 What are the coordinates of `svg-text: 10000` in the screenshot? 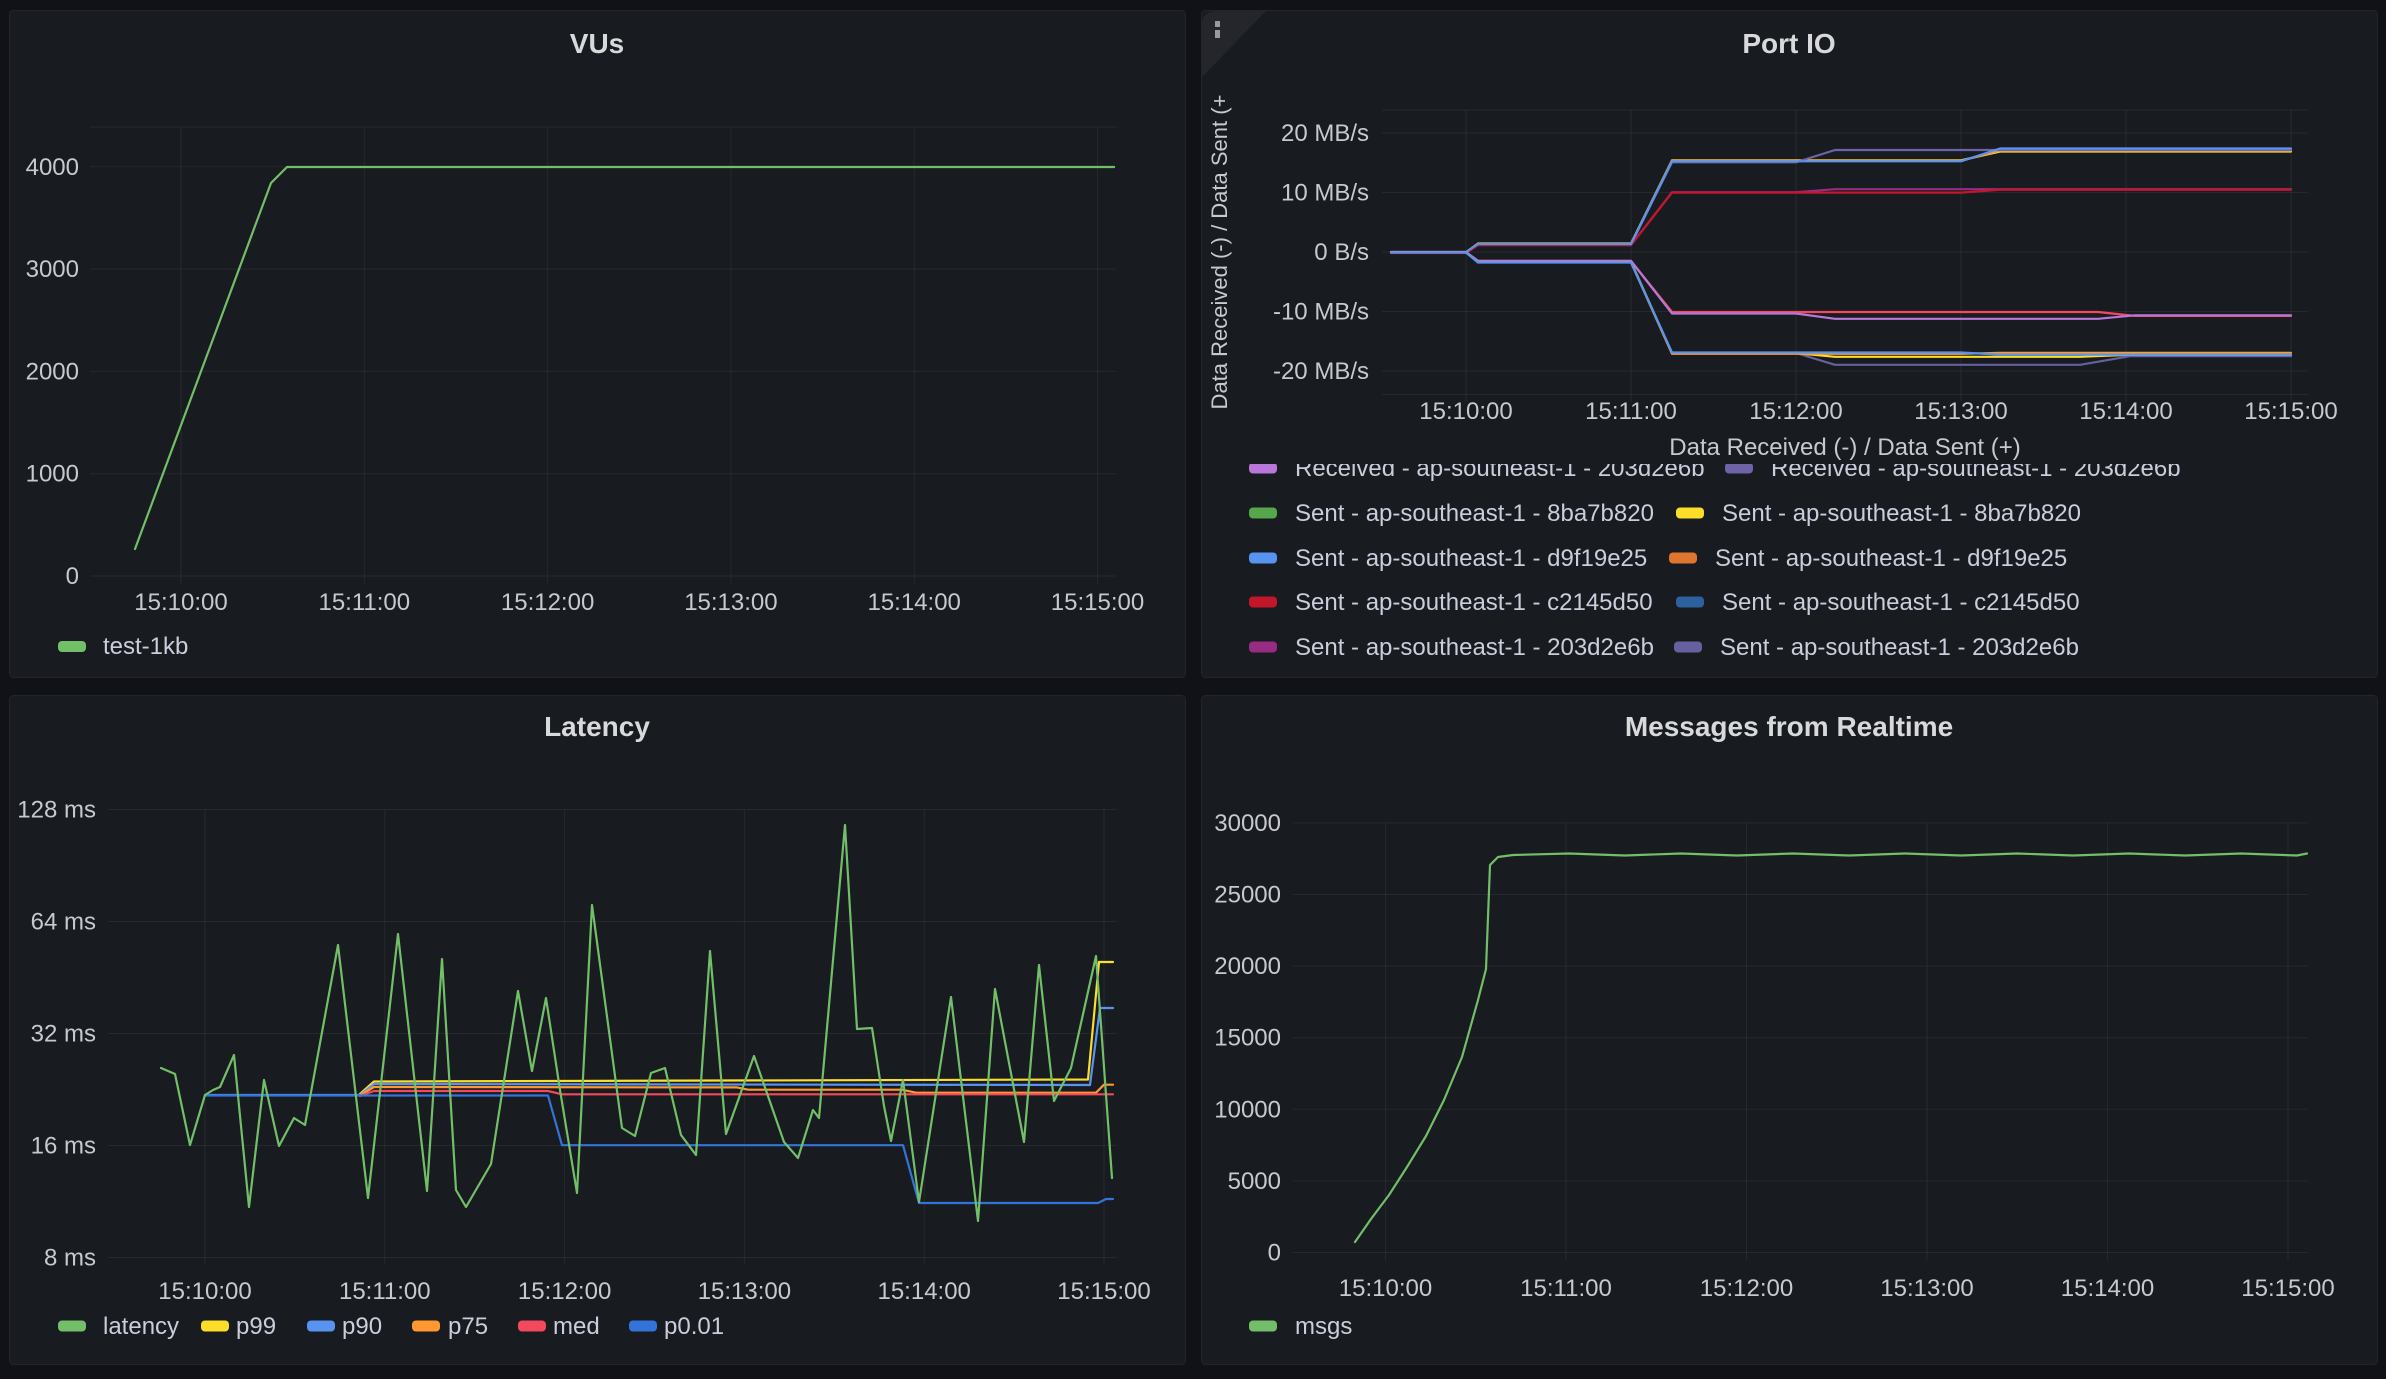 It's located at (1247, 1109).